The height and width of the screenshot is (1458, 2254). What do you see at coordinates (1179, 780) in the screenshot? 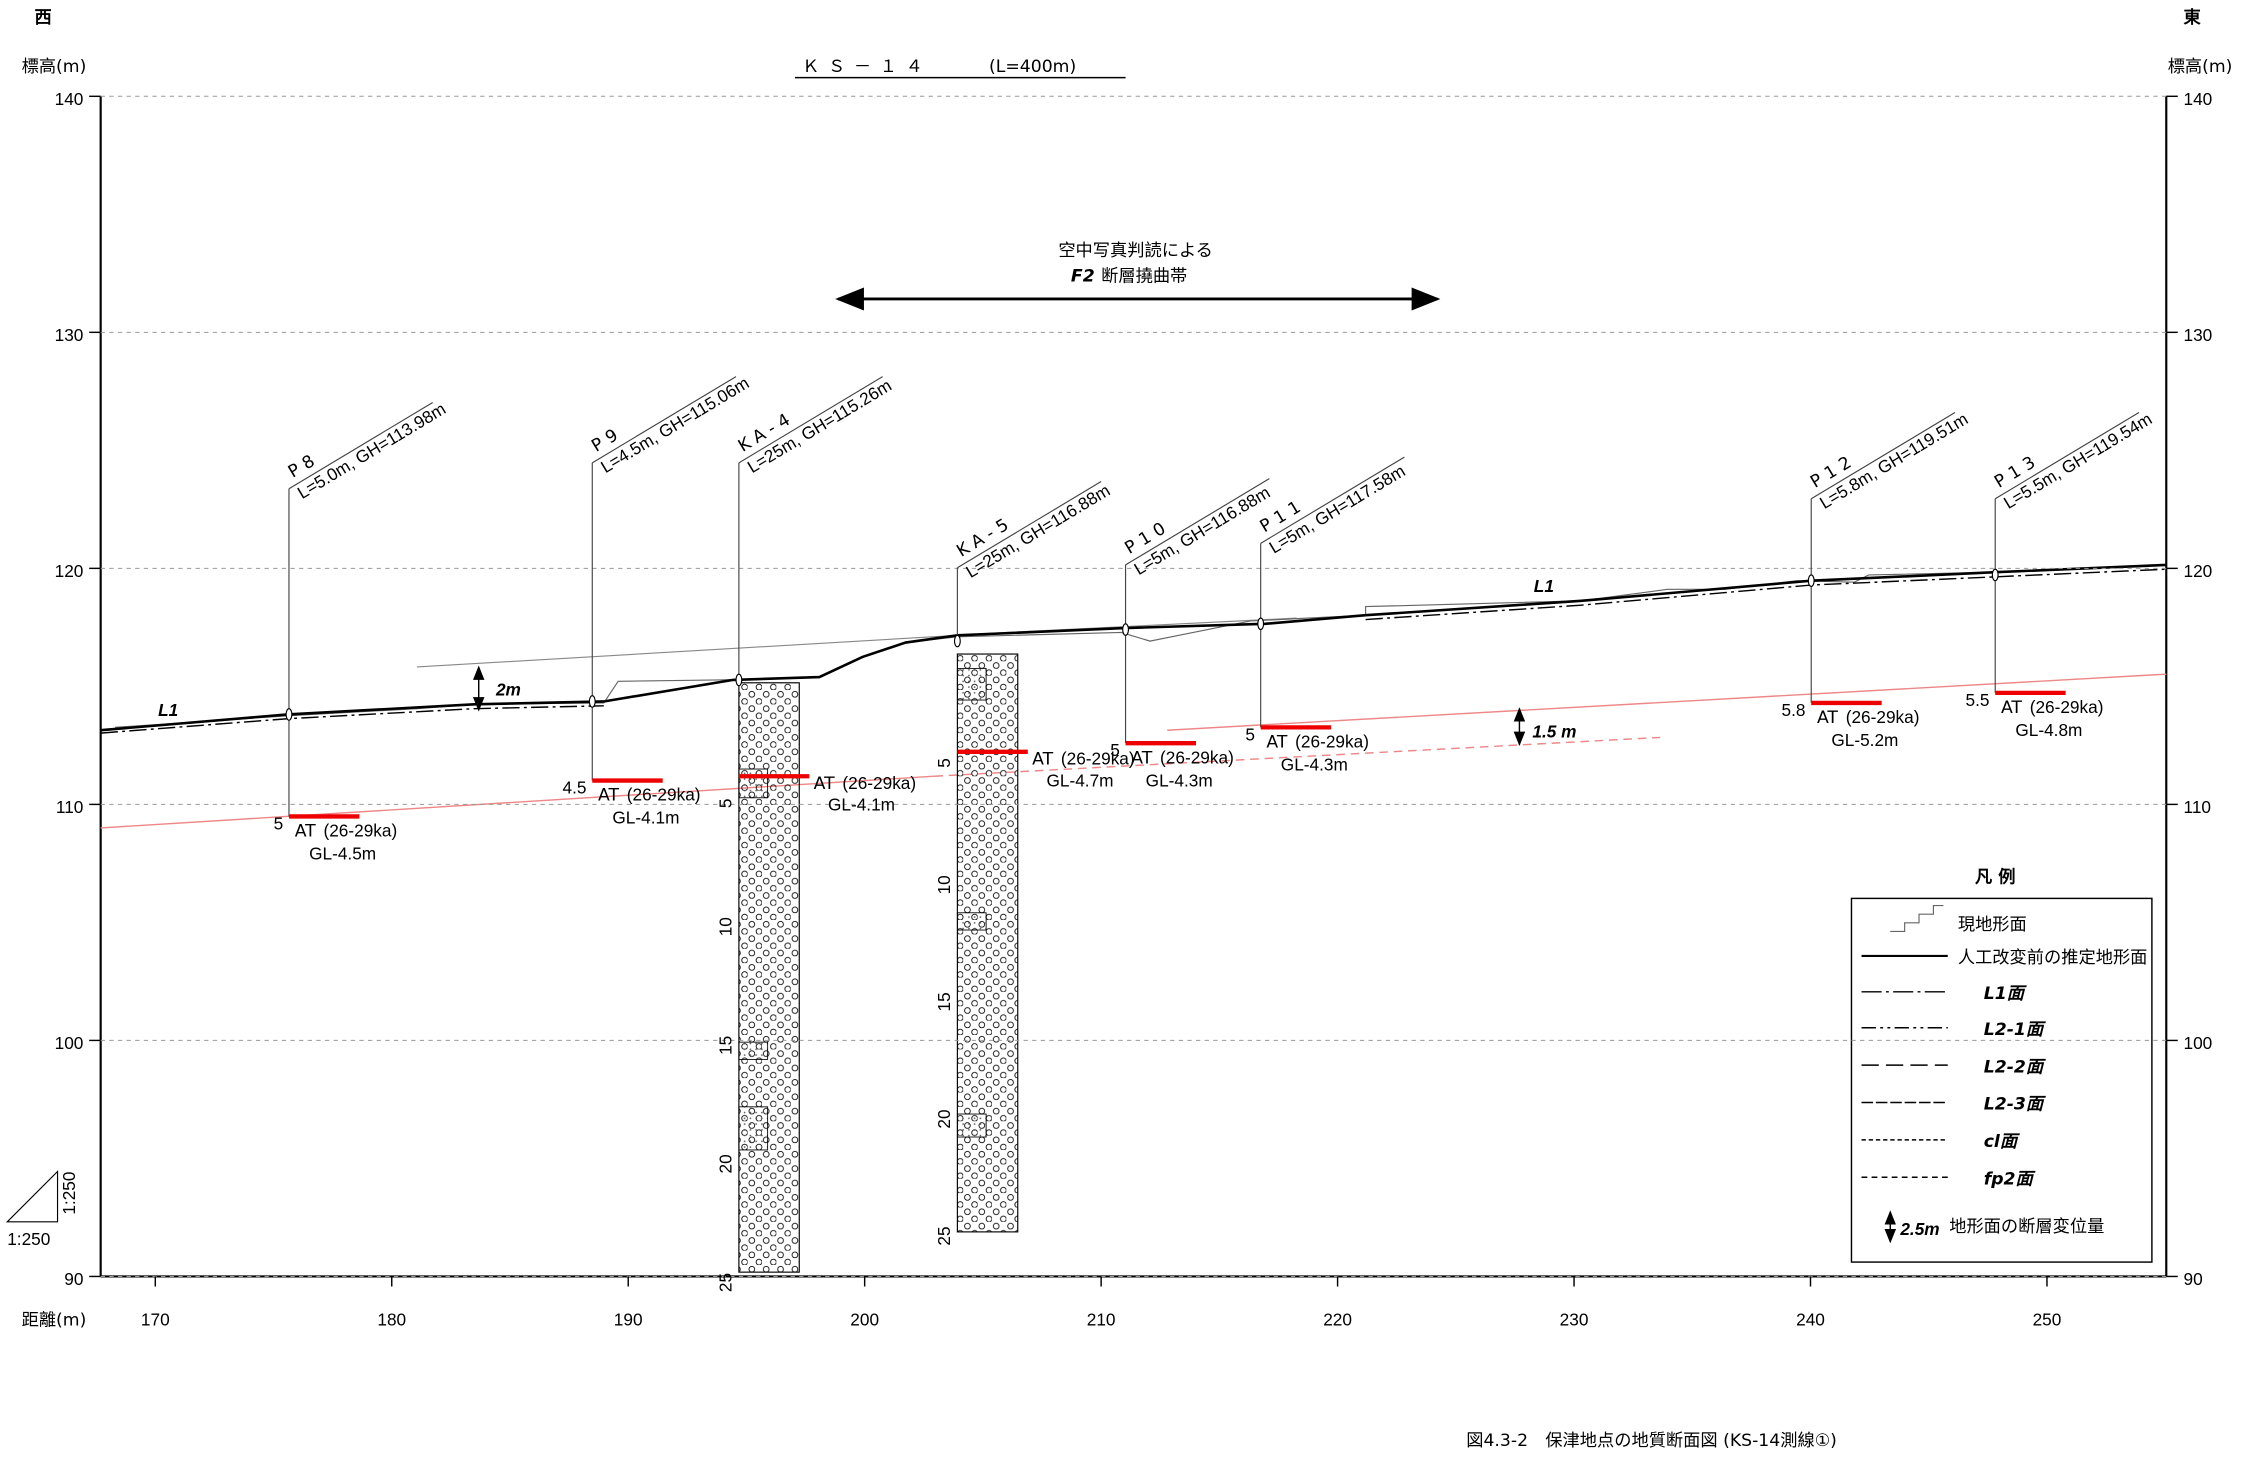
I see `gl-label: GL-4.3m` at bounding box center [1179, 780].